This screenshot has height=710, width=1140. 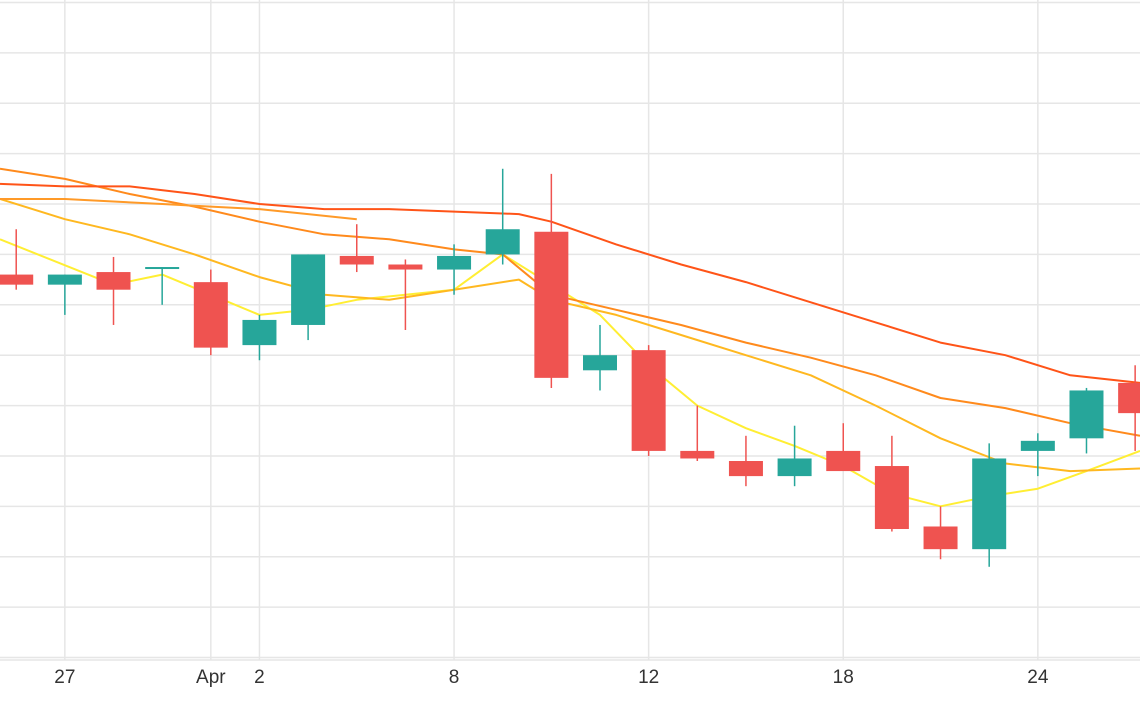 What do you see at coordinates (454, 677) in the screenshot?
I see `x-tick-label: 8` at bounding box center [454, 677].